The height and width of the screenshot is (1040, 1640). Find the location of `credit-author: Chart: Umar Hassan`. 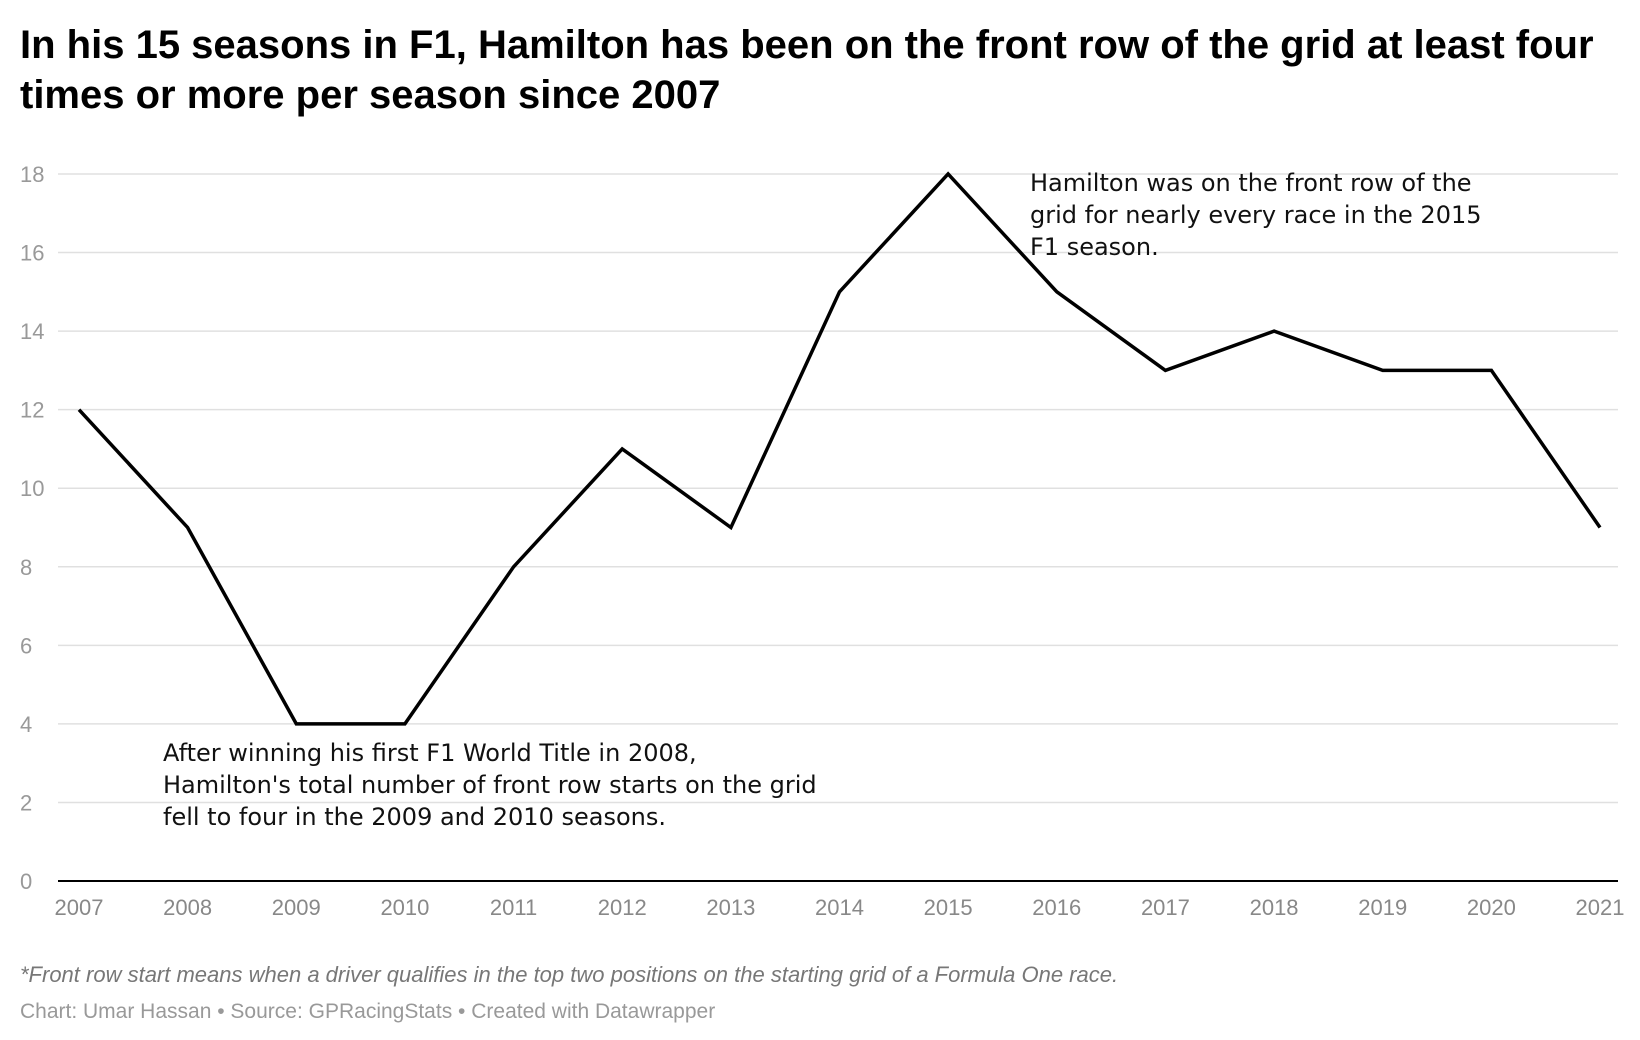

credit-author: Chart: Umar Hassan is located at coordinates (116, 1011).